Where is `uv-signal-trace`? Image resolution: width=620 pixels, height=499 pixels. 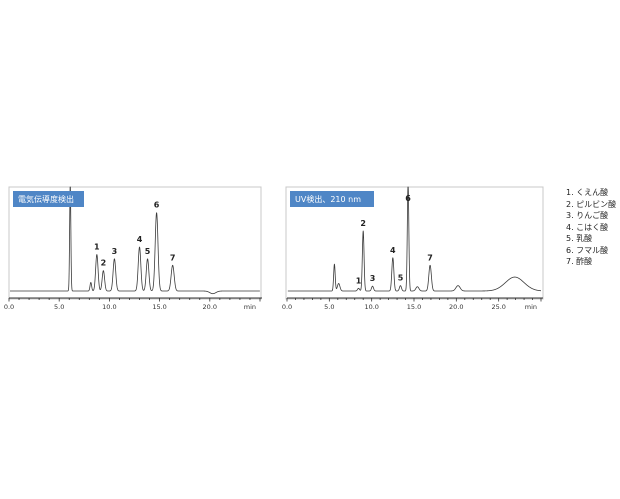
uv-signal-trace is located at coordinates (414, 239).